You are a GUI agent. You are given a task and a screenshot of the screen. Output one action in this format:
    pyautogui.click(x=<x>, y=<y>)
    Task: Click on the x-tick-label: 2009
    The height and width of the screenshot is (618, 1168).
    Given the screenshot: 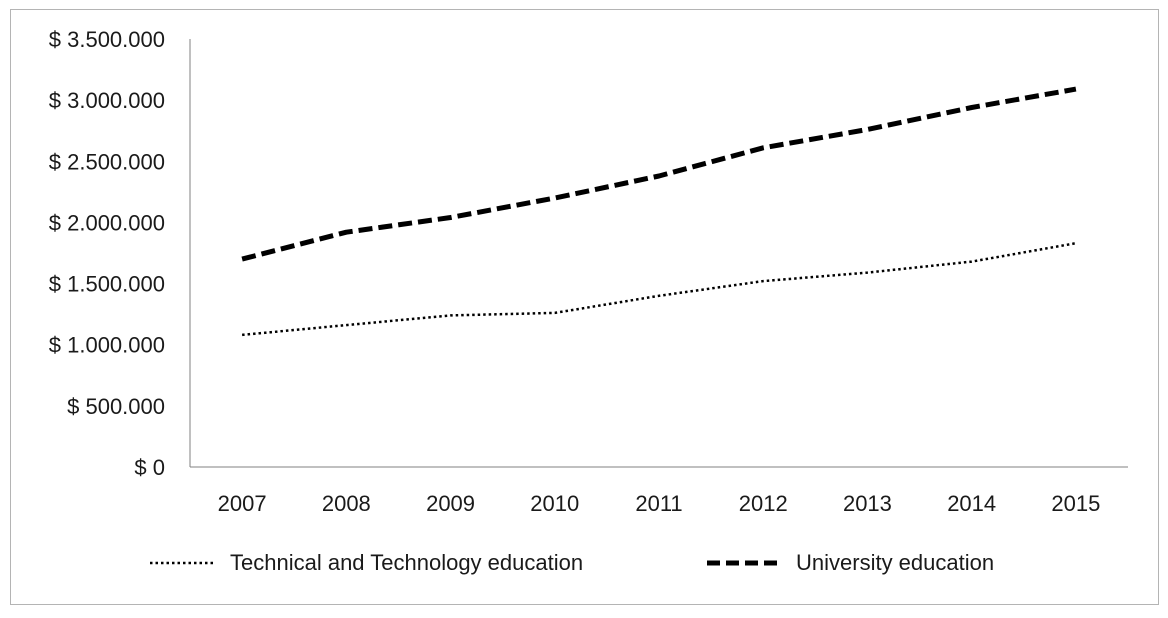 What is the action you would take?
    pyautogui.click(x=450, y=503)
    